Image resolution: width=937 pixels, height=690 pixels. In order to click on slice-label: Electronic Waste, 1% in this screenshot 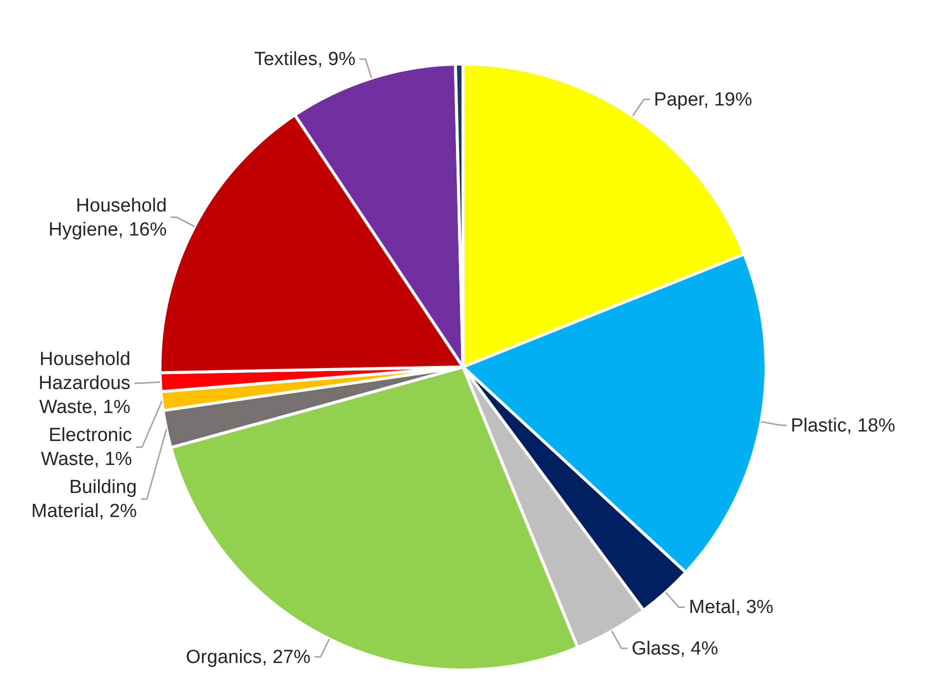, I will do `click(86, 447)`.